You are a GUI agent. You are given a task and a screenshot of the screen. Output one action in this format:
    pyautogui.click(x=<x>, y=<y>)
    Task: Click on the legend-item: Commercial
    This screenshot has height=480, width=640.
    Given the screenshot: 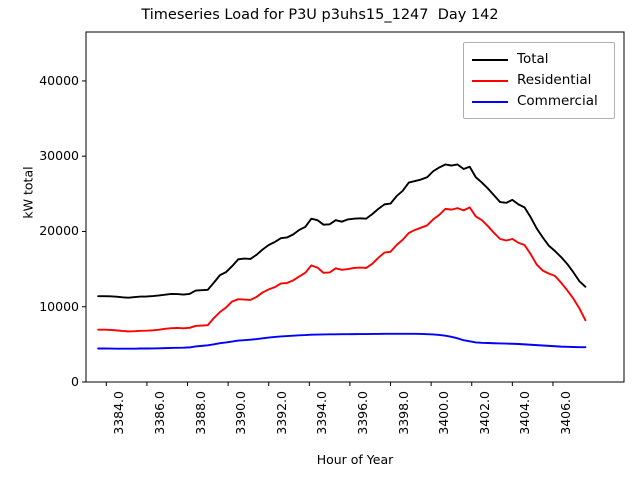 What is the action you would take?
    pyautogui.click(x=539, y=101)
    